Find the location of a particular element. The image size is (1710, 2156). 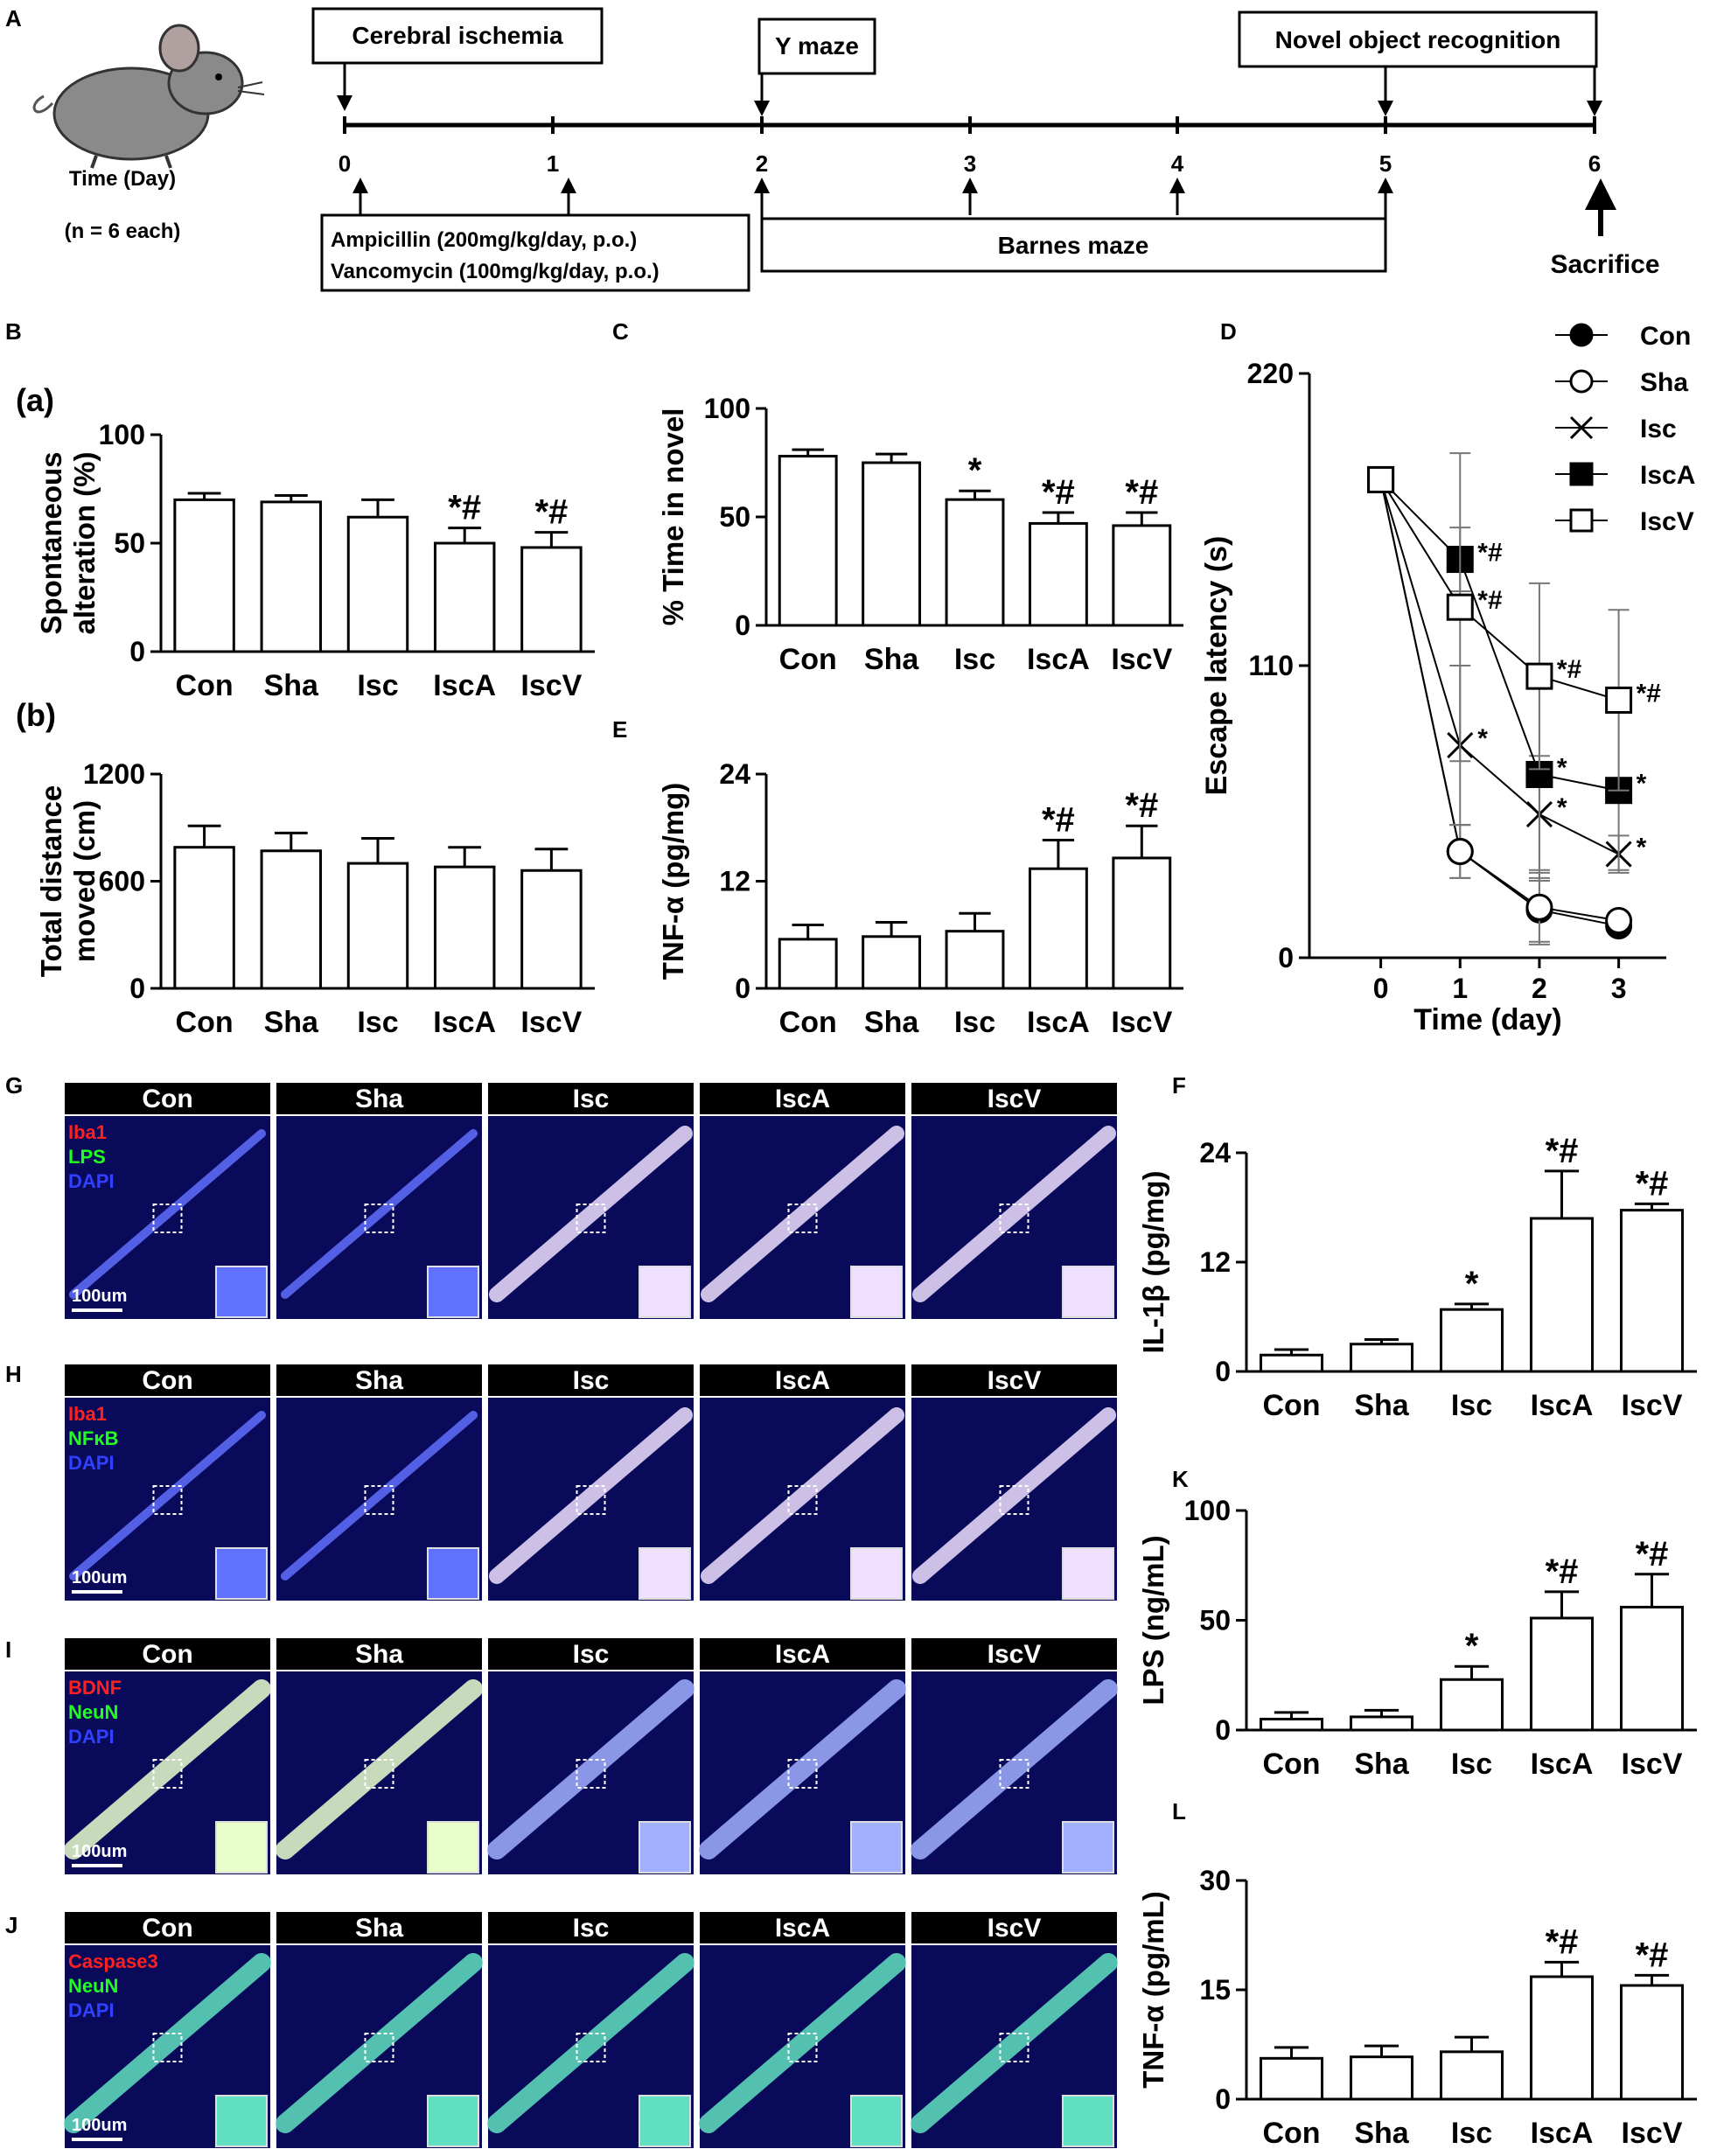

micrograph-panel: IscA is located at coordinates (802, 2030).